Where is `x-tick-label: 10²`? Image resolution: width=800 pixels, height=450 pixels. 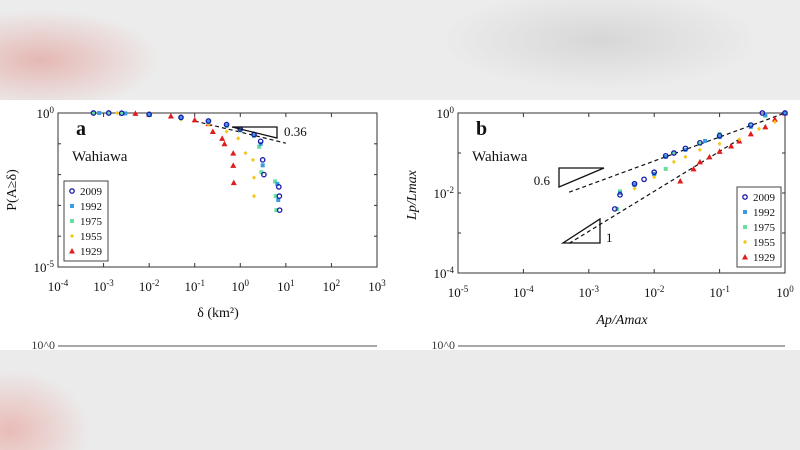
x-tick-label: 10² is located at coordinates (332, 286).